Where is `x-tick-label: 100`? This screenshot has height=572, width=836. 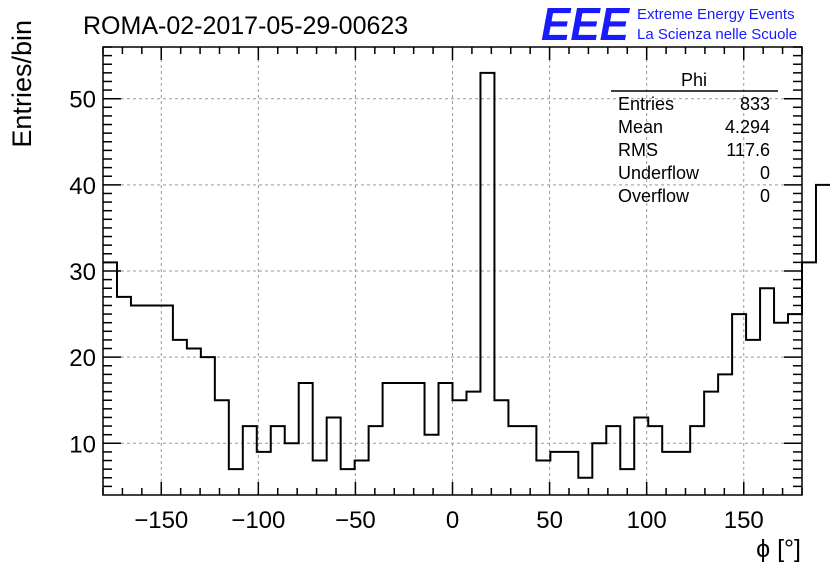
x-tick-label: 100 is located at coordinates (647, 520).